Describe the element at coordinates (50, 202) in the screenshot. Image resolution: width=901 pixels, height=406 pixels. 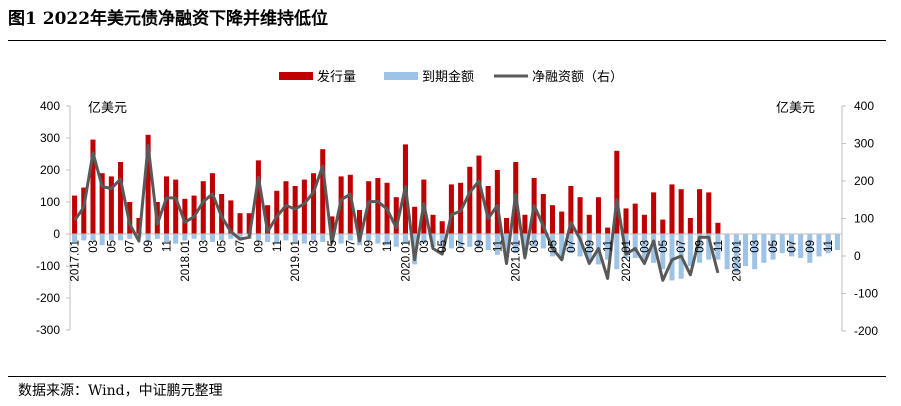
I see `left-axis-tick-label: 100` at that location.